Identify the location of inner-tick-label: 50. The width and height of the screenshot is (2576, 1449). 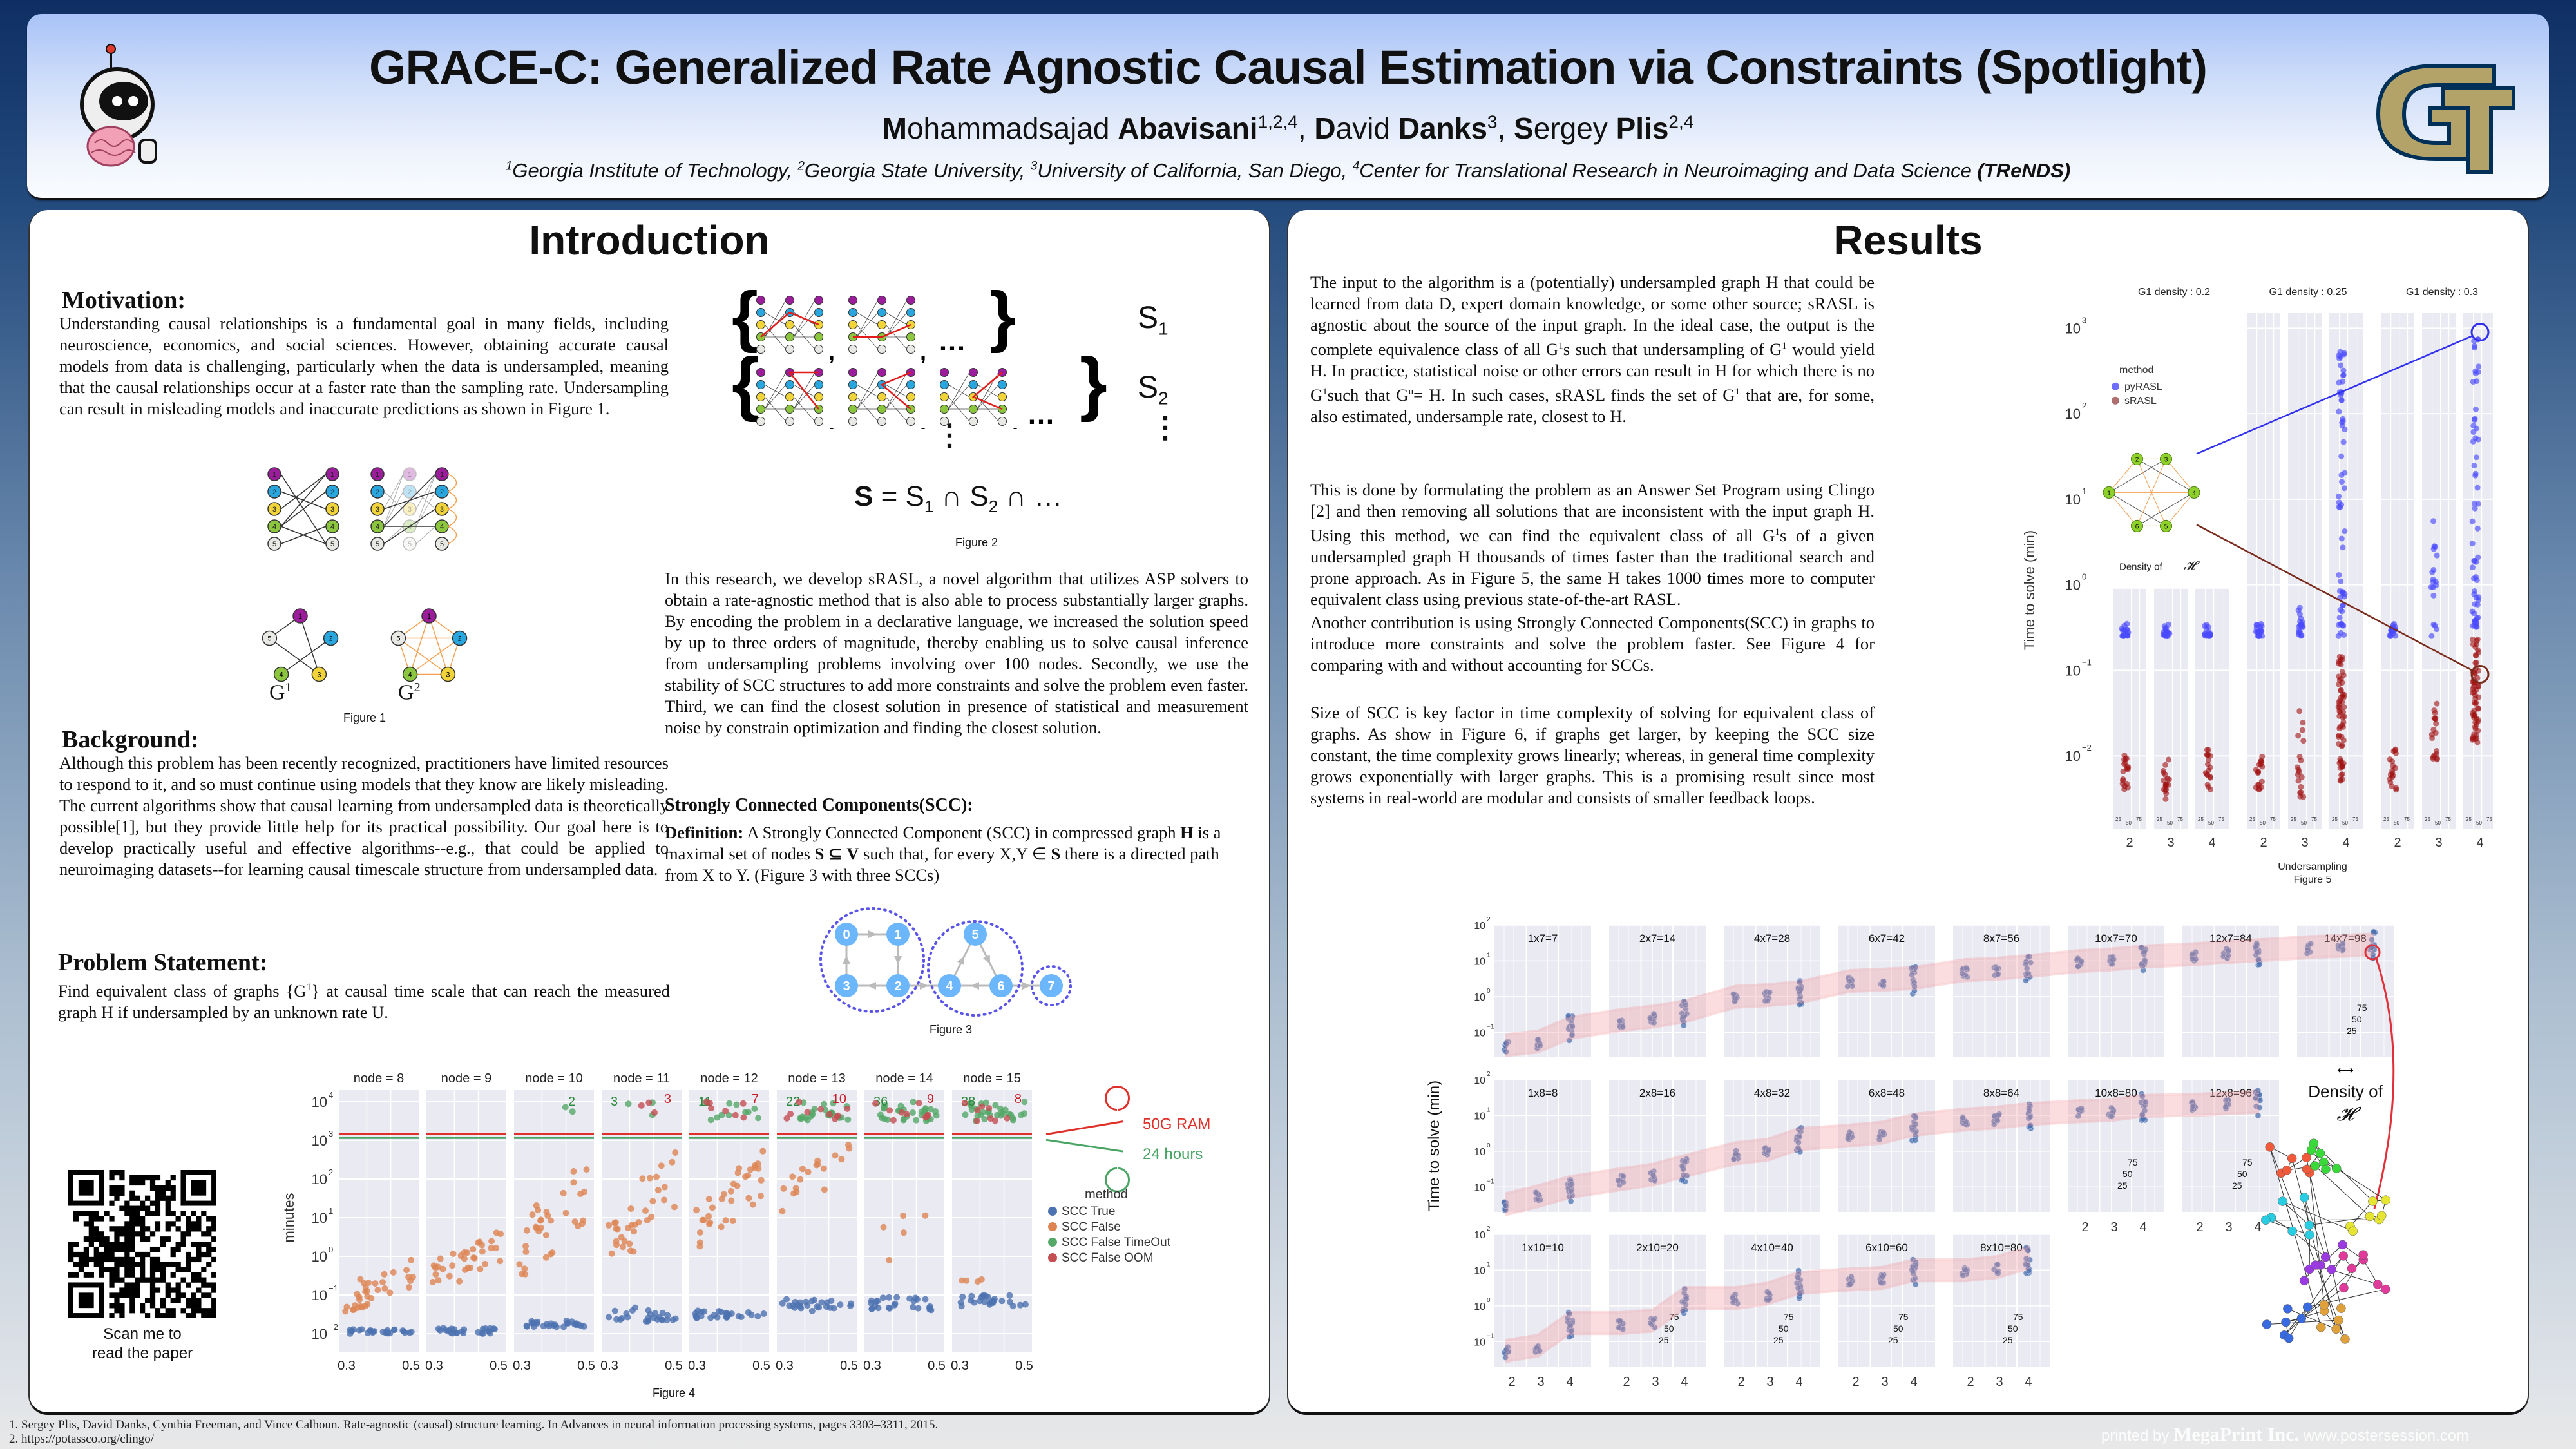
(2242, 1174).